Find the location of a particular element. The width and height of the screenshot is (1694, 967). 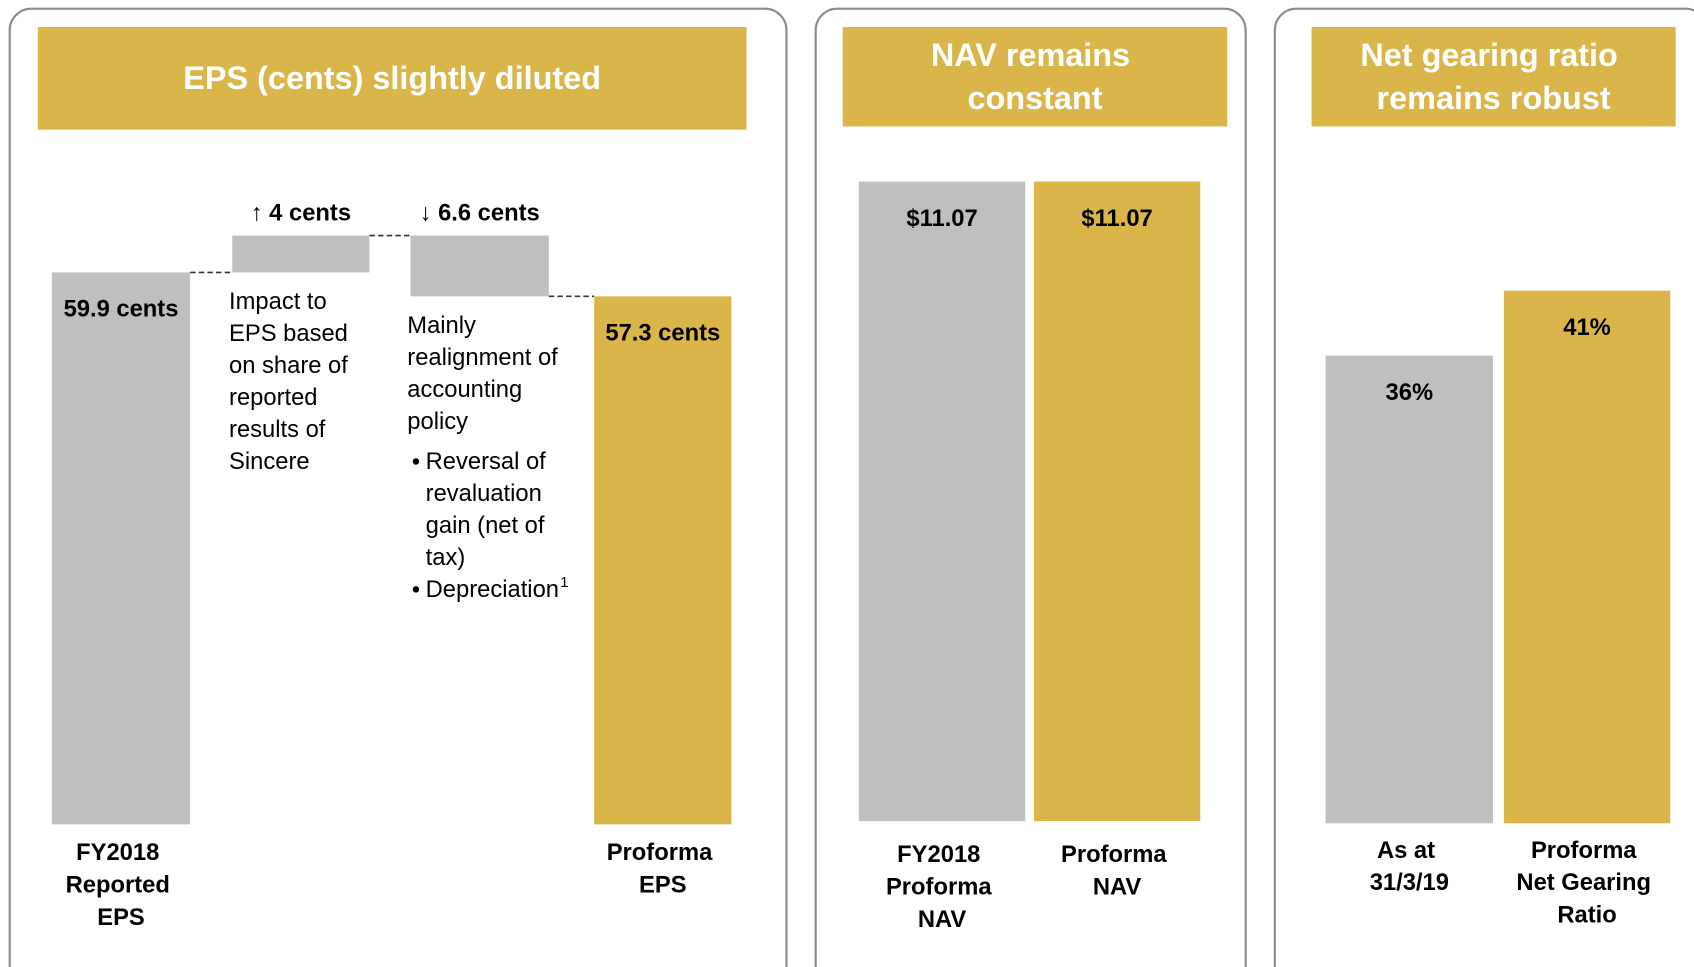

value-label: 59.9 cents is located at coordinates (121, 309).